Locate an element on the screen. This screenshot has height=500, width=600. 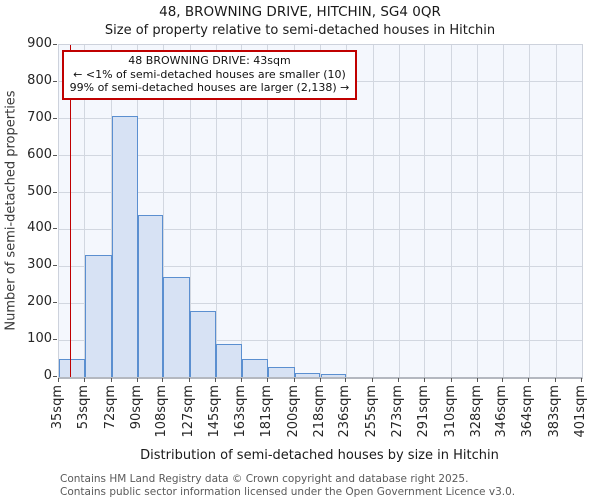
x-tick-label: 291sqm is located at coordinates (423, 411).